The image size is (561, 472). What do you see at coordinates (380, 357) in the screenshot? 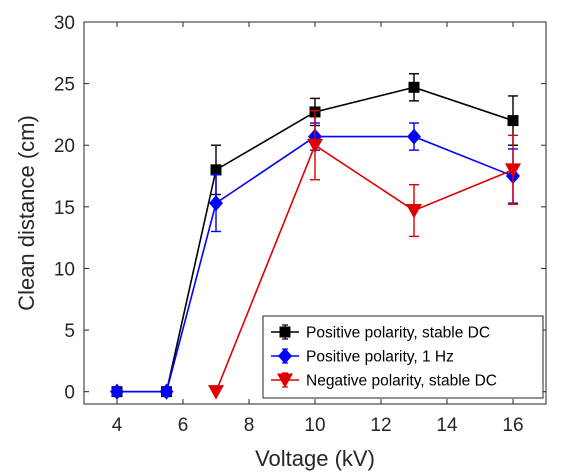
I see `legend-label: Positive polarity, 1 Hz` at bounding box center [380, 357].